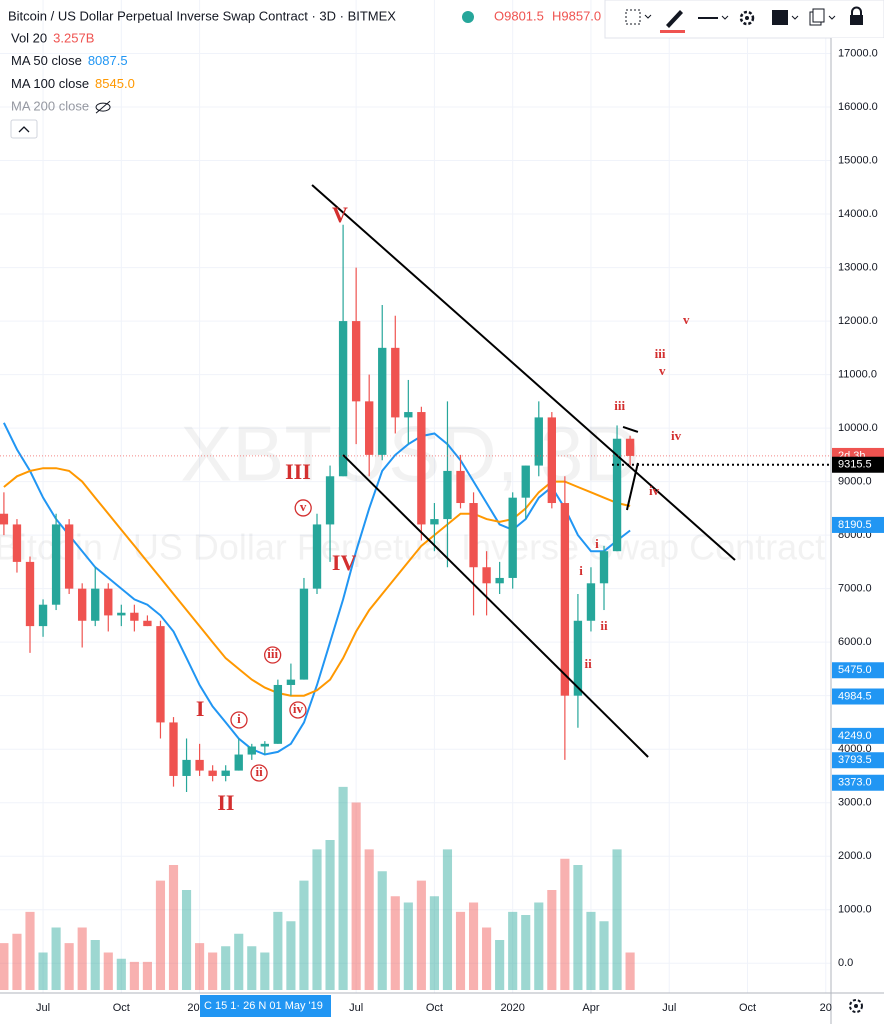 This screenshot has width=884, height=1024. I want to click on watermark: XBTUSD, 3D, so click(409, 454).